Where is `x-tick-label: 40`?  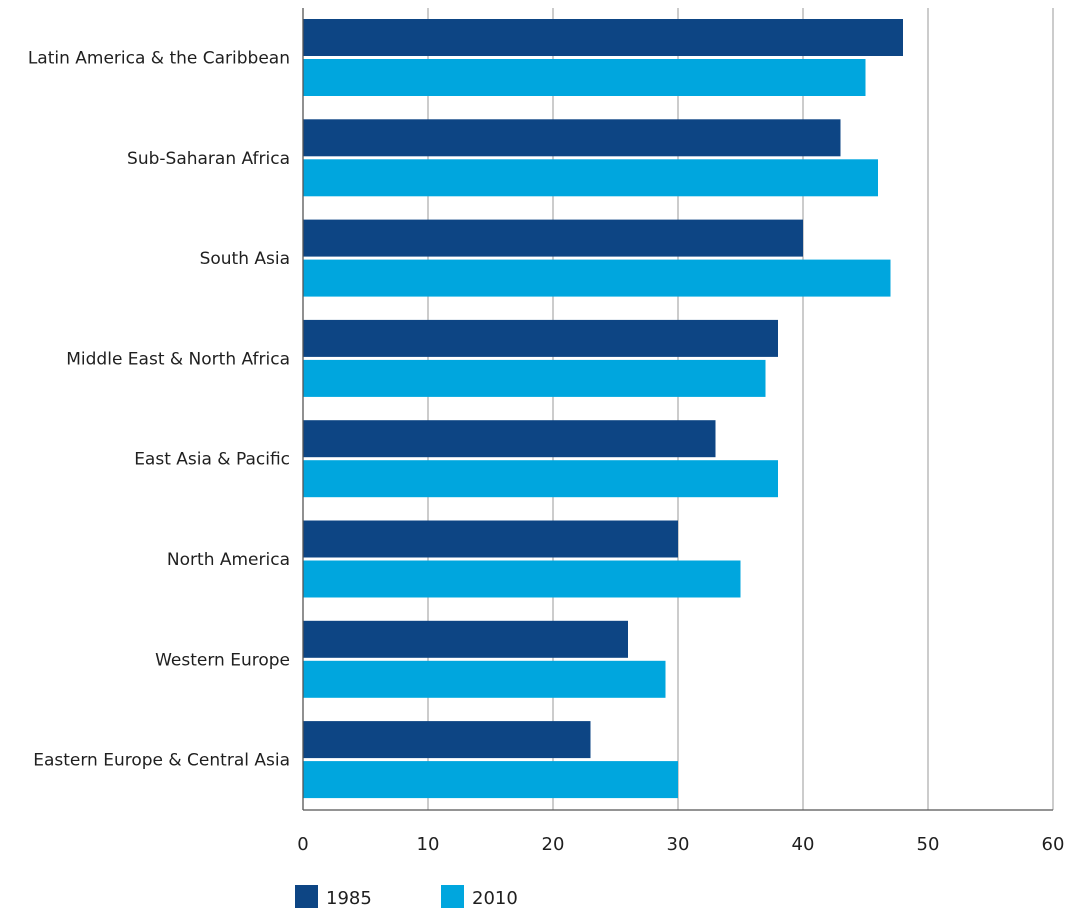 x-tick-label: 40 is located at coordinates (803, 844).